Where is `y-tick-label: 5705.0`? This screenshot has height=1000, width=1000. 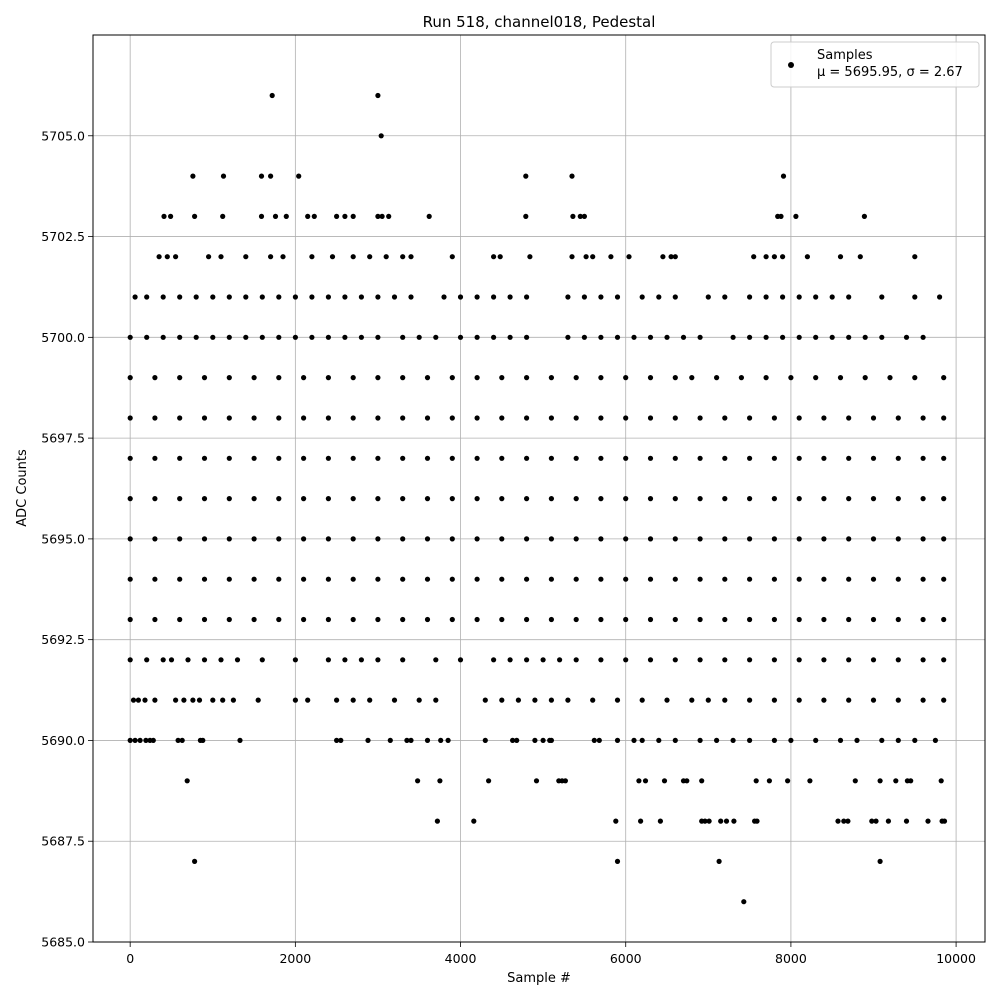 y-tick-label: 5705.0 is located at coordinates (63, 135).